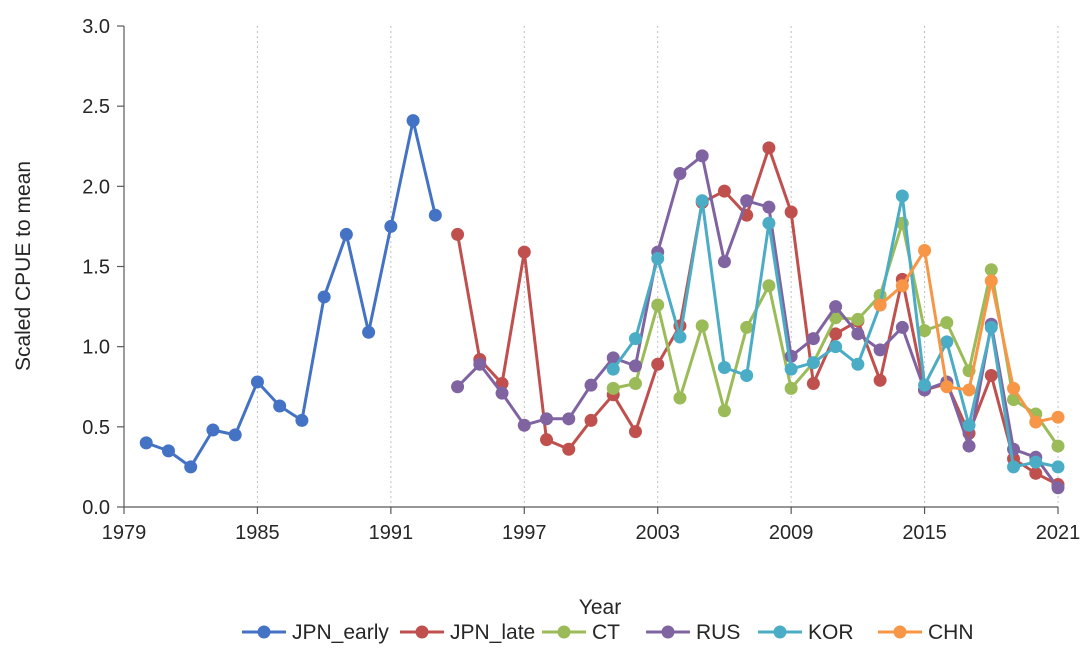 The image size is (1089, 653). I want to click on legend-item-jpn-early: JPN_early, so click(315, 632).